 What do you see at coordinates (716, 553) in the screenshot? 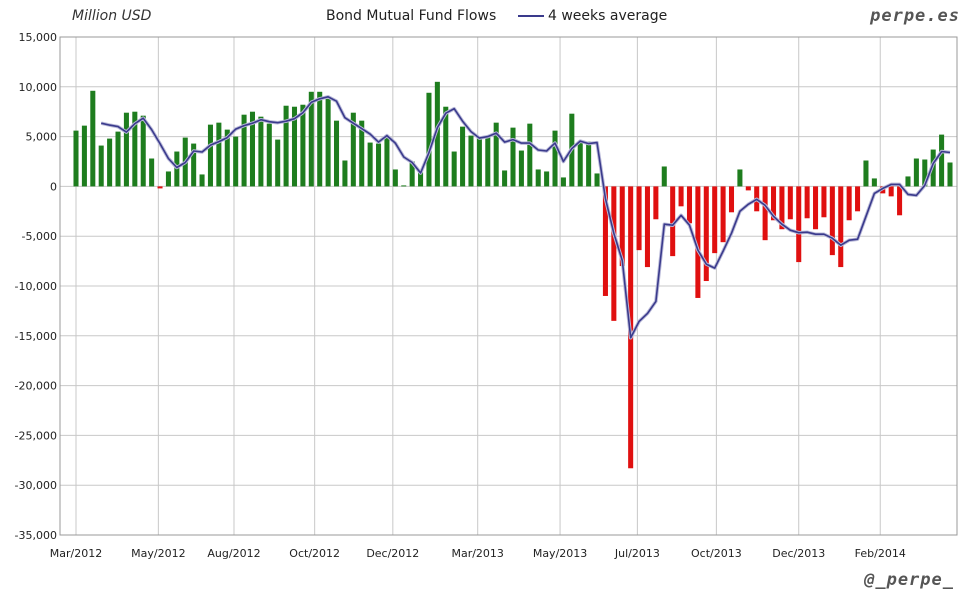
I see `x-tick-label: Oct/2013` at bounding box center [716, 553].